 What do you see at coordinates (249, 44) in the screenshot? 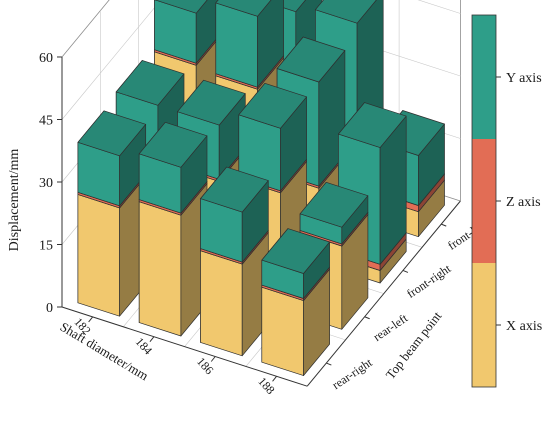
I see `bar-184-front-right-y-axis` at bounding box center [249, 44].